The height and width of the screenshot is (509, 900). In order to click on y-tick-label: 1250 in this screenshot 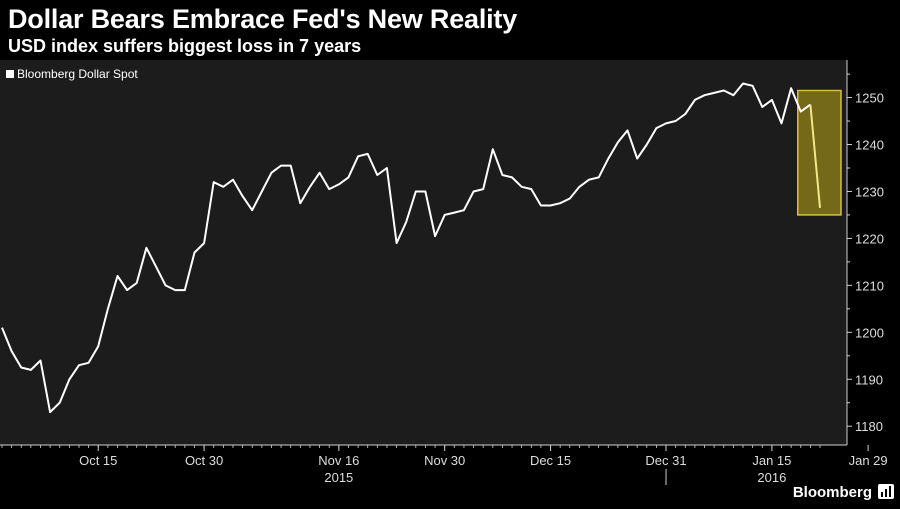, I will do `click(869, 98)`.